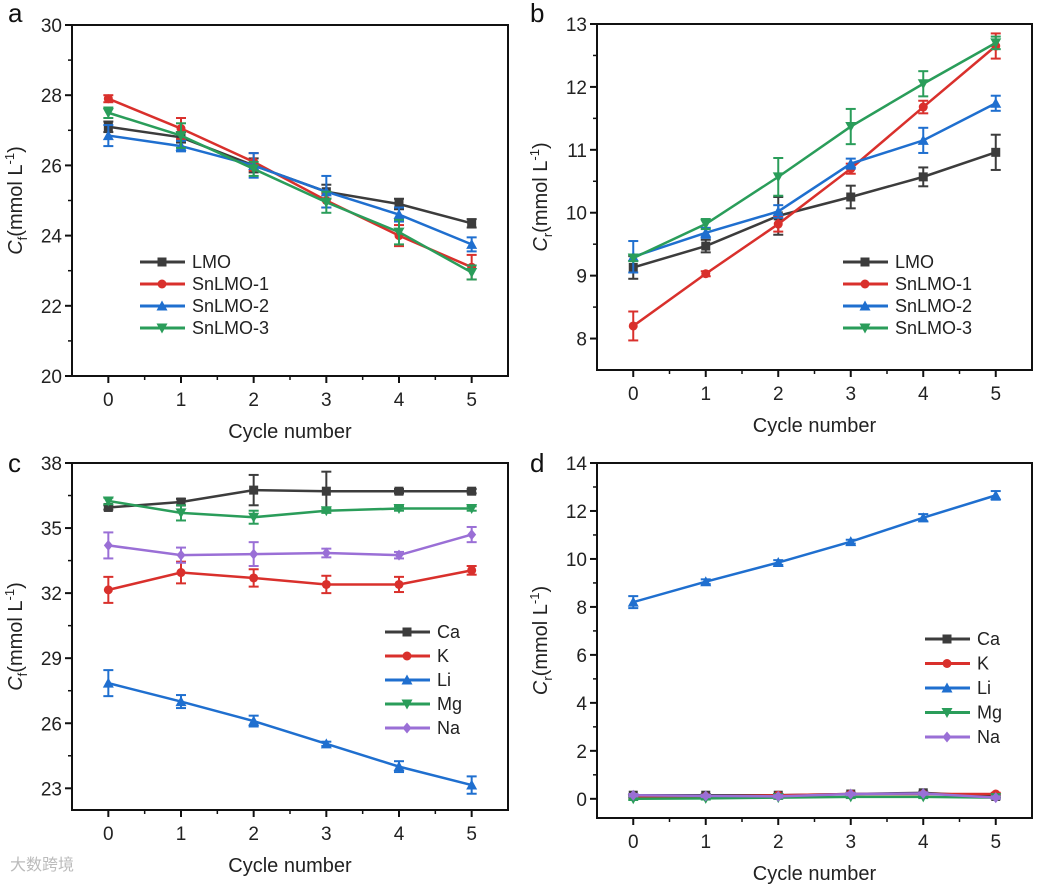  Describe the element at coordinates (204, 306) in the screenshot. I see `legend-item: SnLMO-2` at that location.